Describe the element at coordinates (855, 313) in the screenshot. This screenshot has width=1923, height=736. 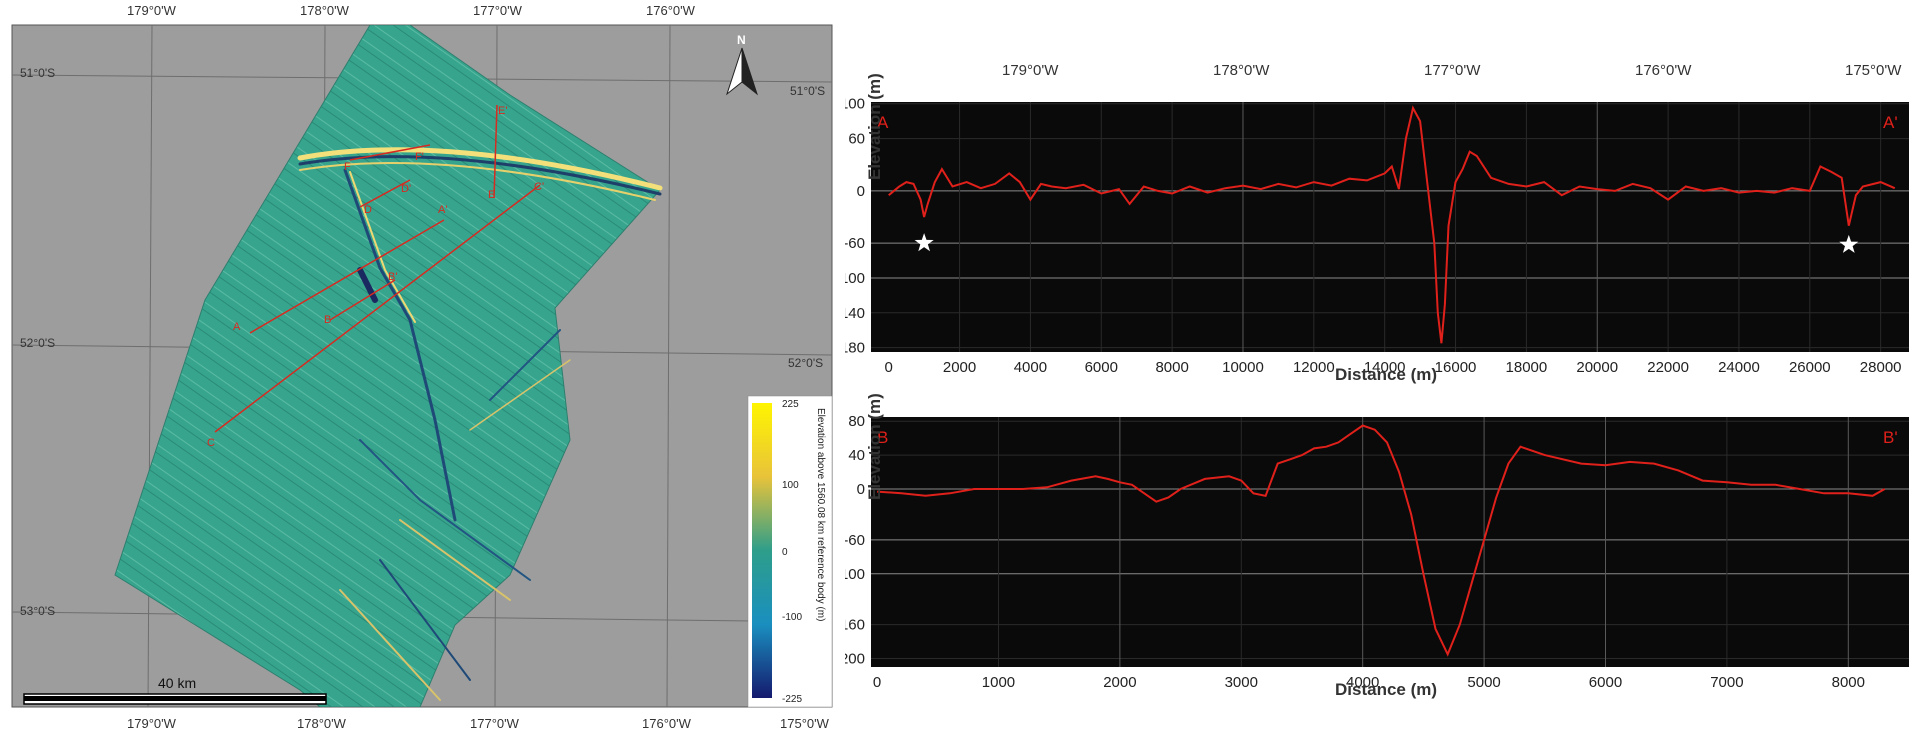
I see `y-tick-label: -140` at that location.